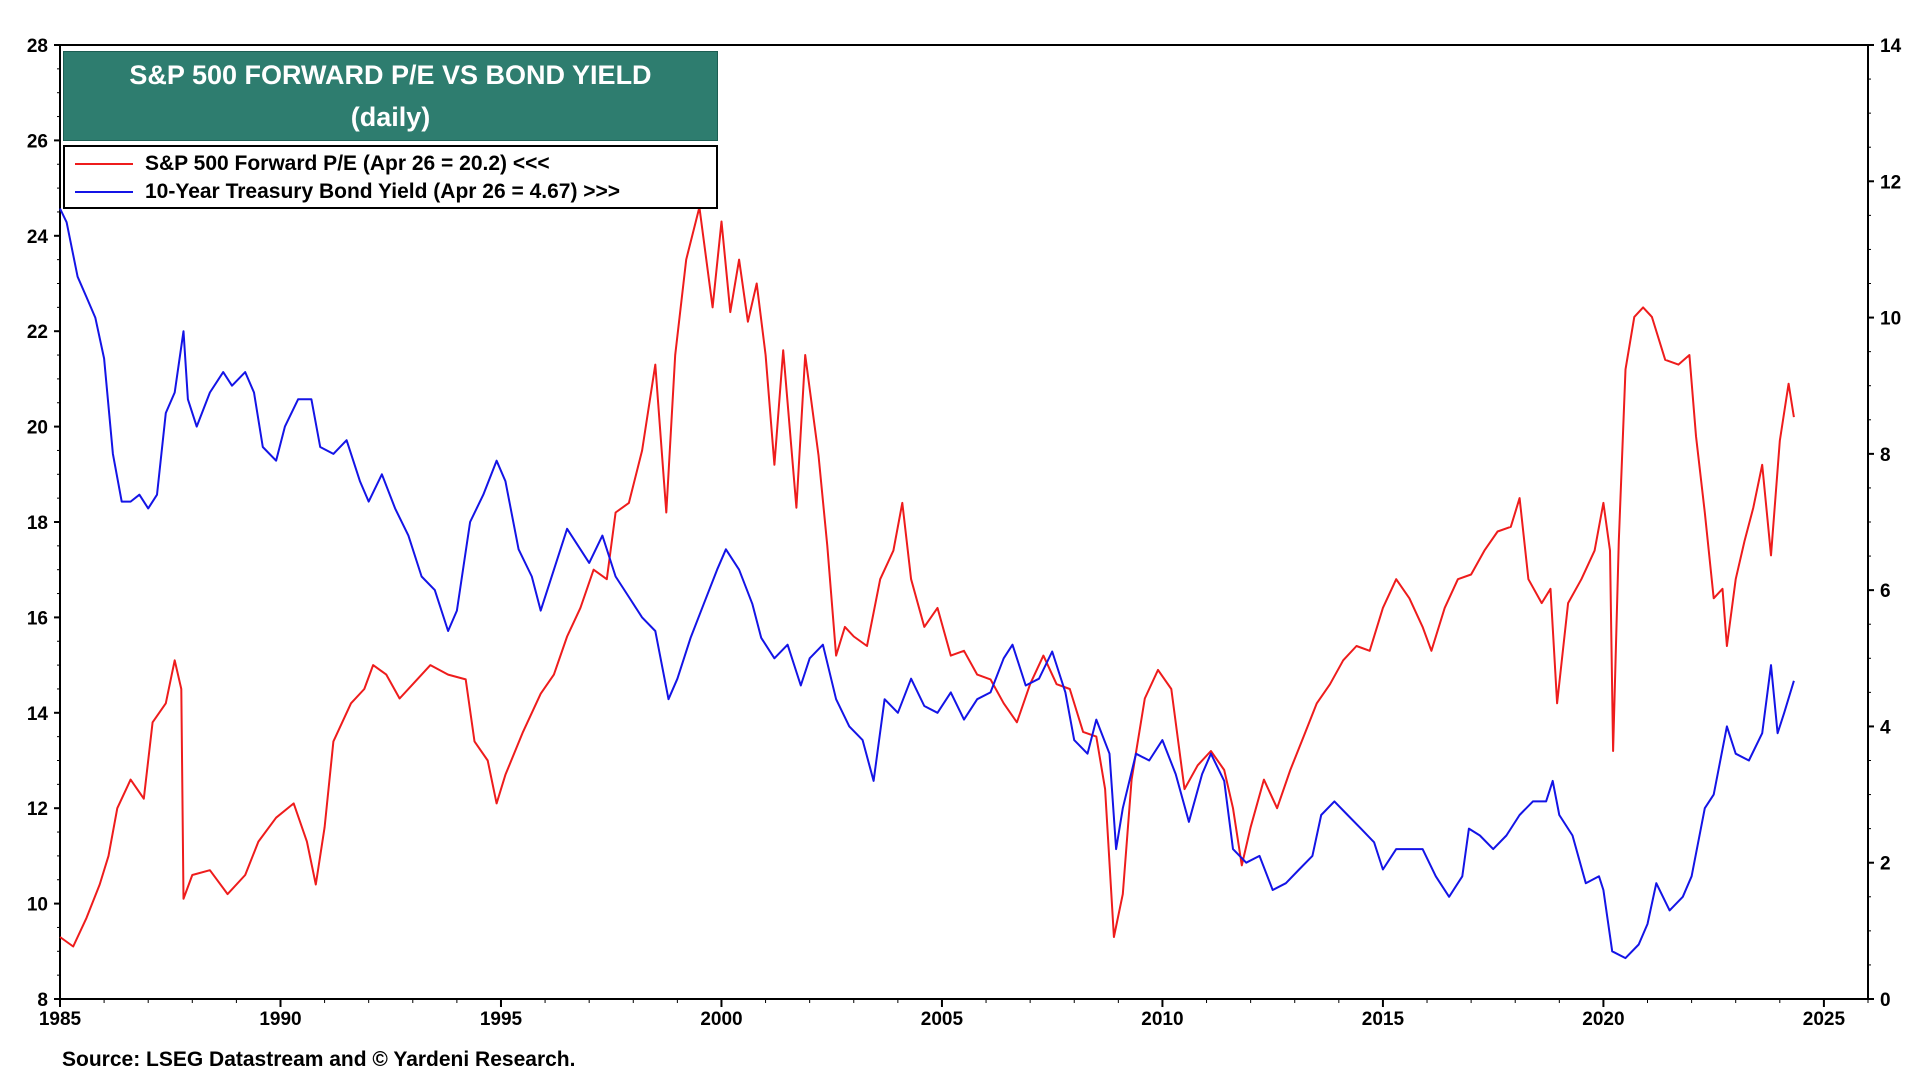 Image resolution: width=1920 pixels, height=1080 pixels. I want to click on right-tick-label: 4, so click(1885, 727).